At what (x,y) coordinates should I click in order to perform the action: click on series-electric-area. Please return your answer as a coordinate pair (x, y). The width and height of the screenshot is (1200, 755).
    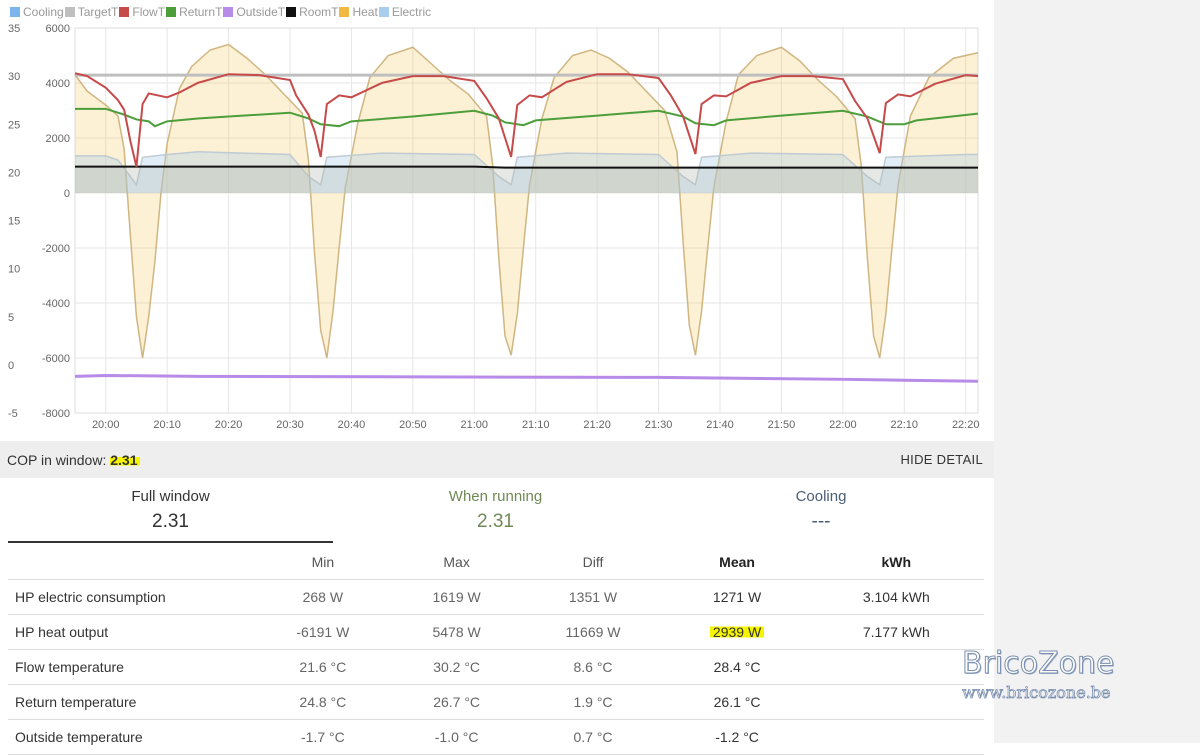
    Looking at the image, I should click on (526, 172).